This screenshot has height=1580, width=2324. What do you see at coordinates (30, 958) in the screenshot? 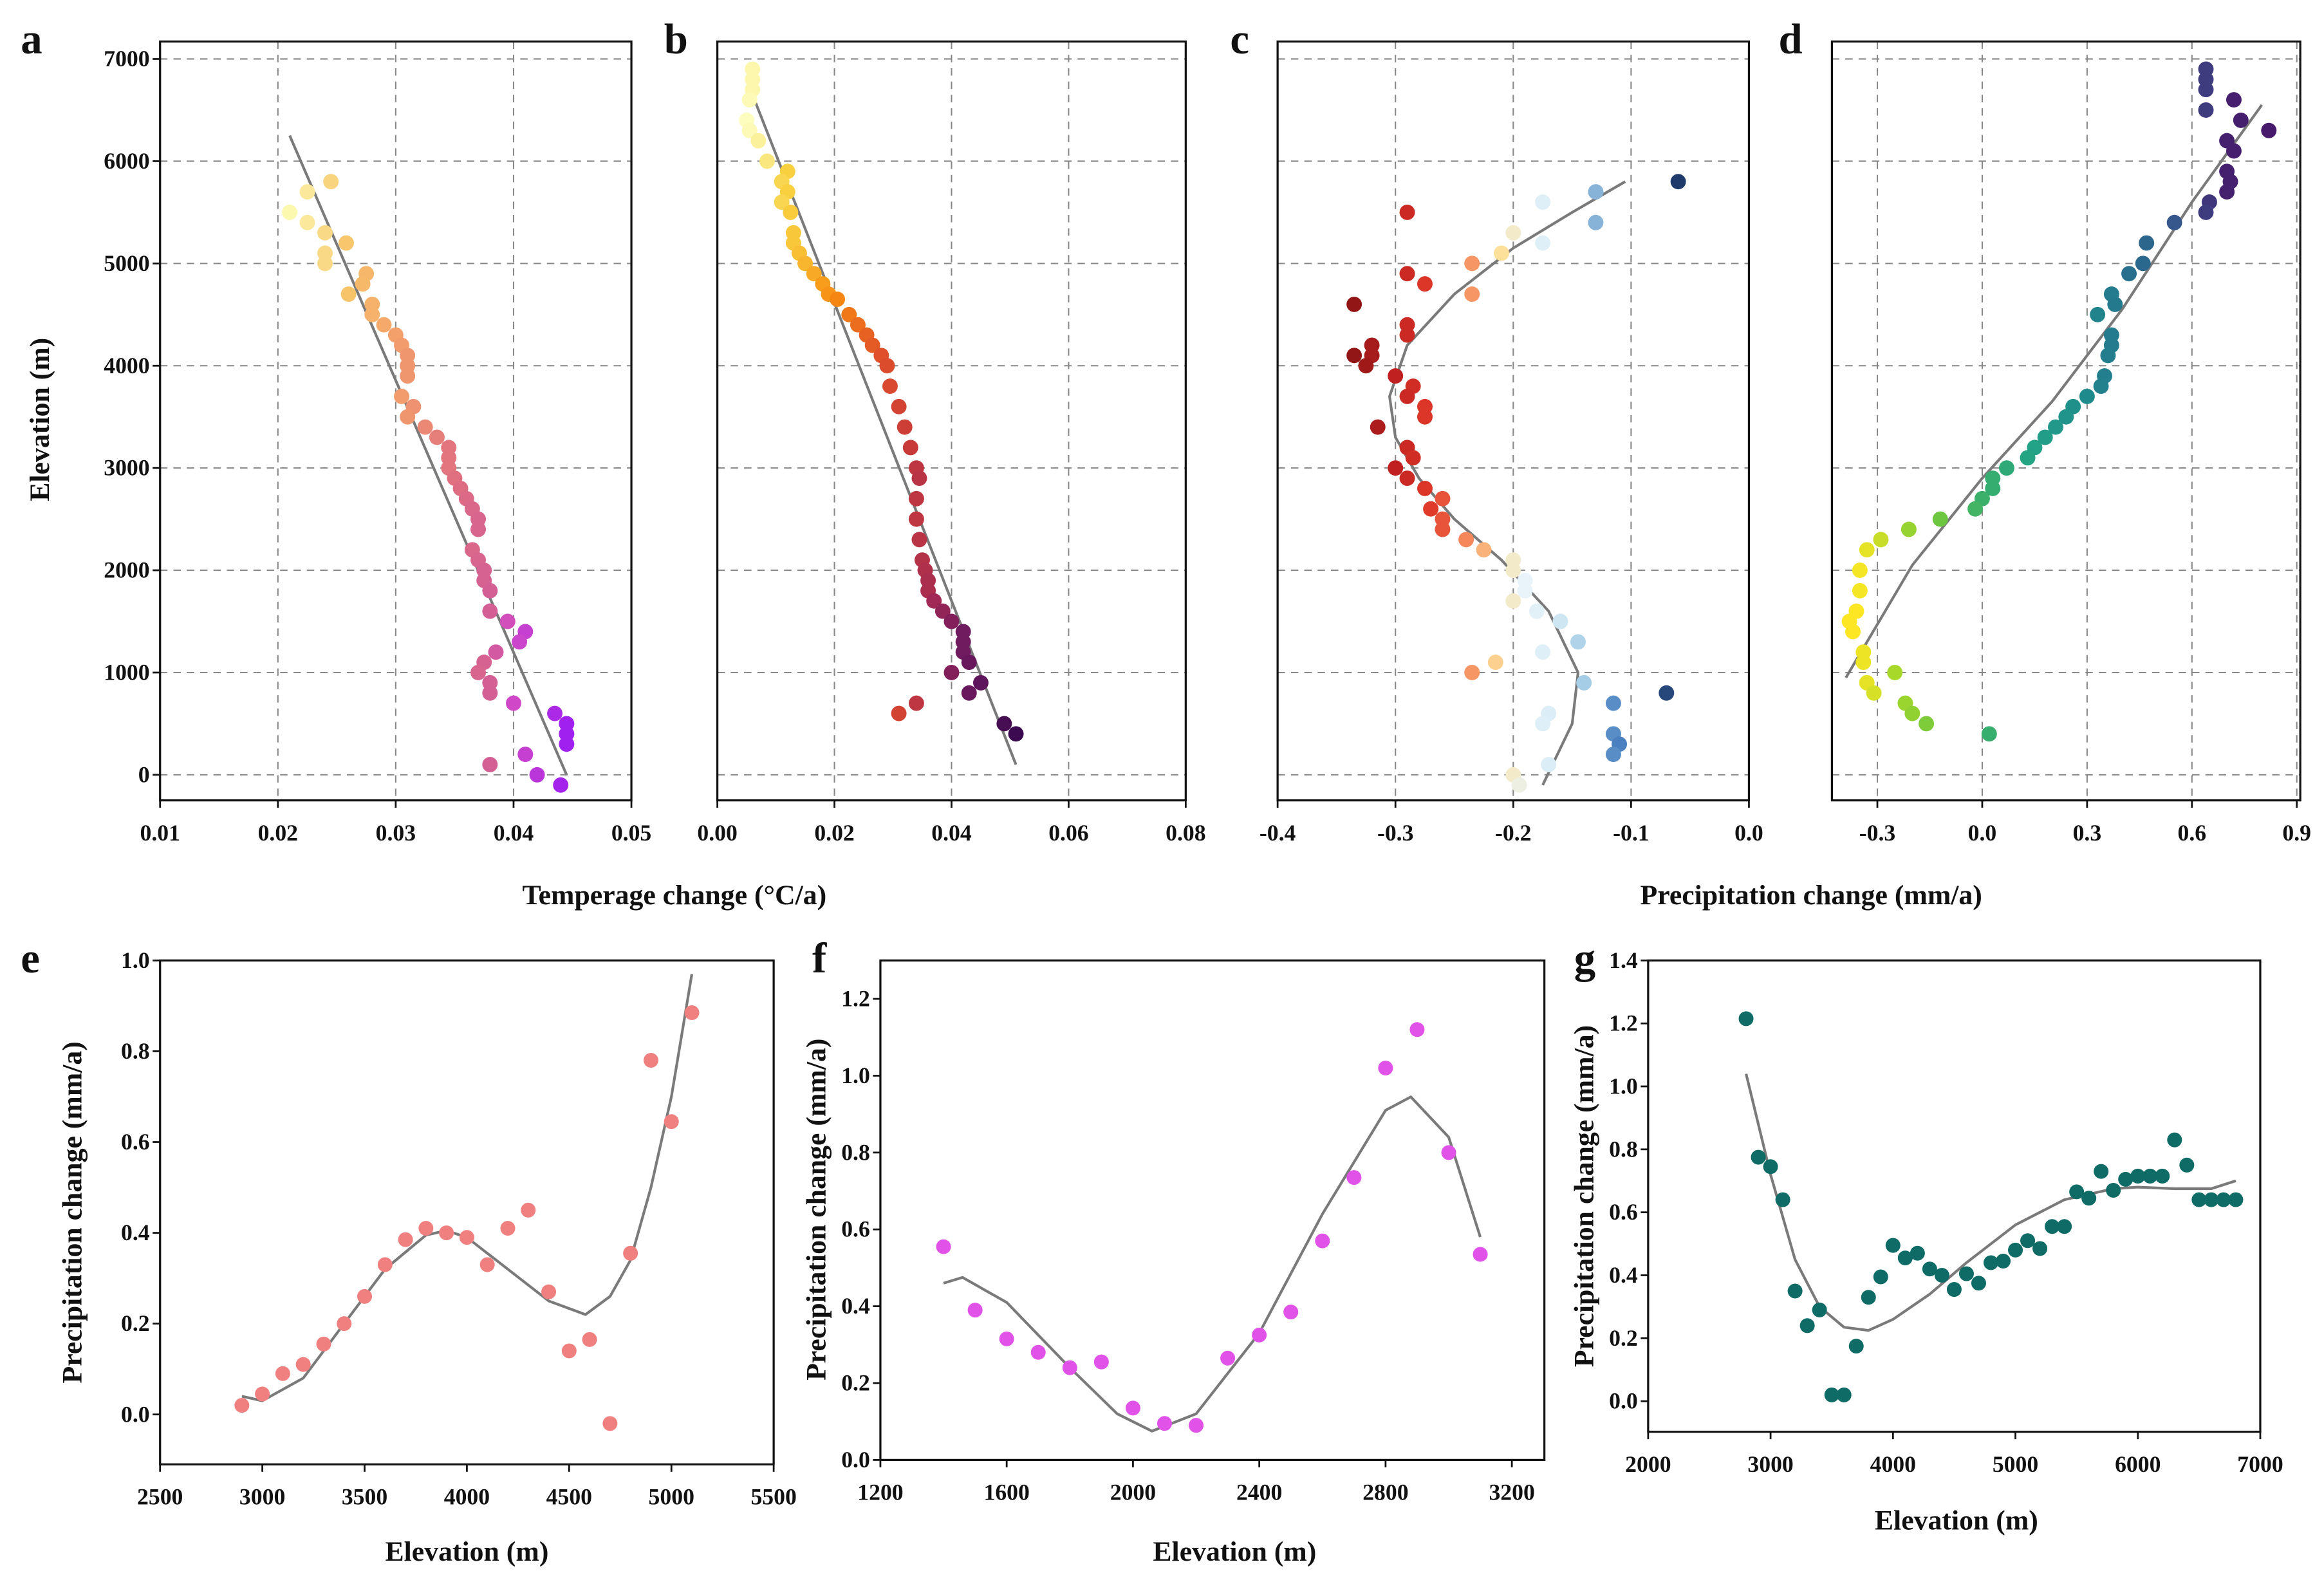
I see `panel-letter: e` at bounding box center [30, 958].